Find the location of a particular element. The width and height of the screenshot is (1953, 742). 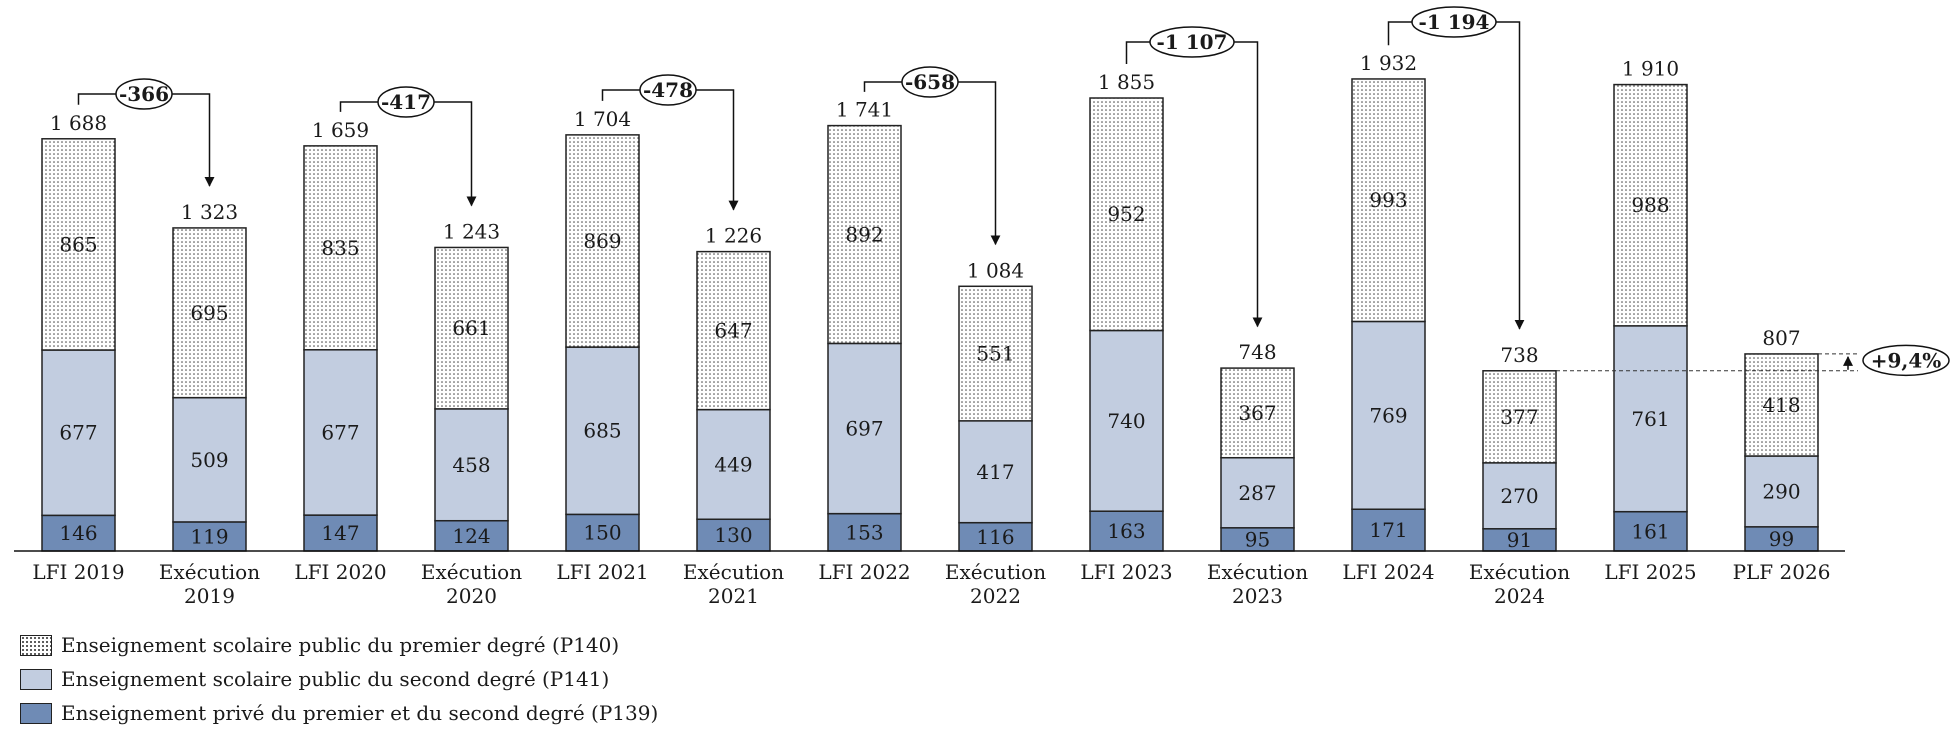

category-label-6: LFI 2022 is located at coordinates (864, 572).